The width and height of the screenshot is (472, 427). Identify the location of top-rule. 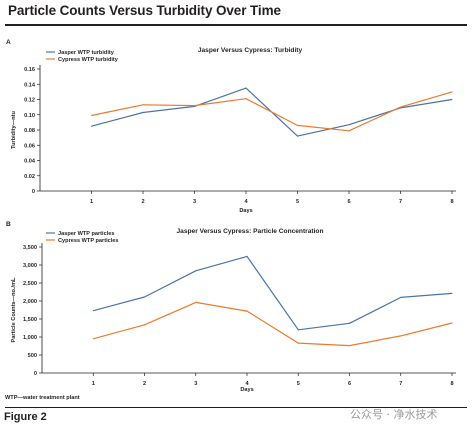
(236, 25).